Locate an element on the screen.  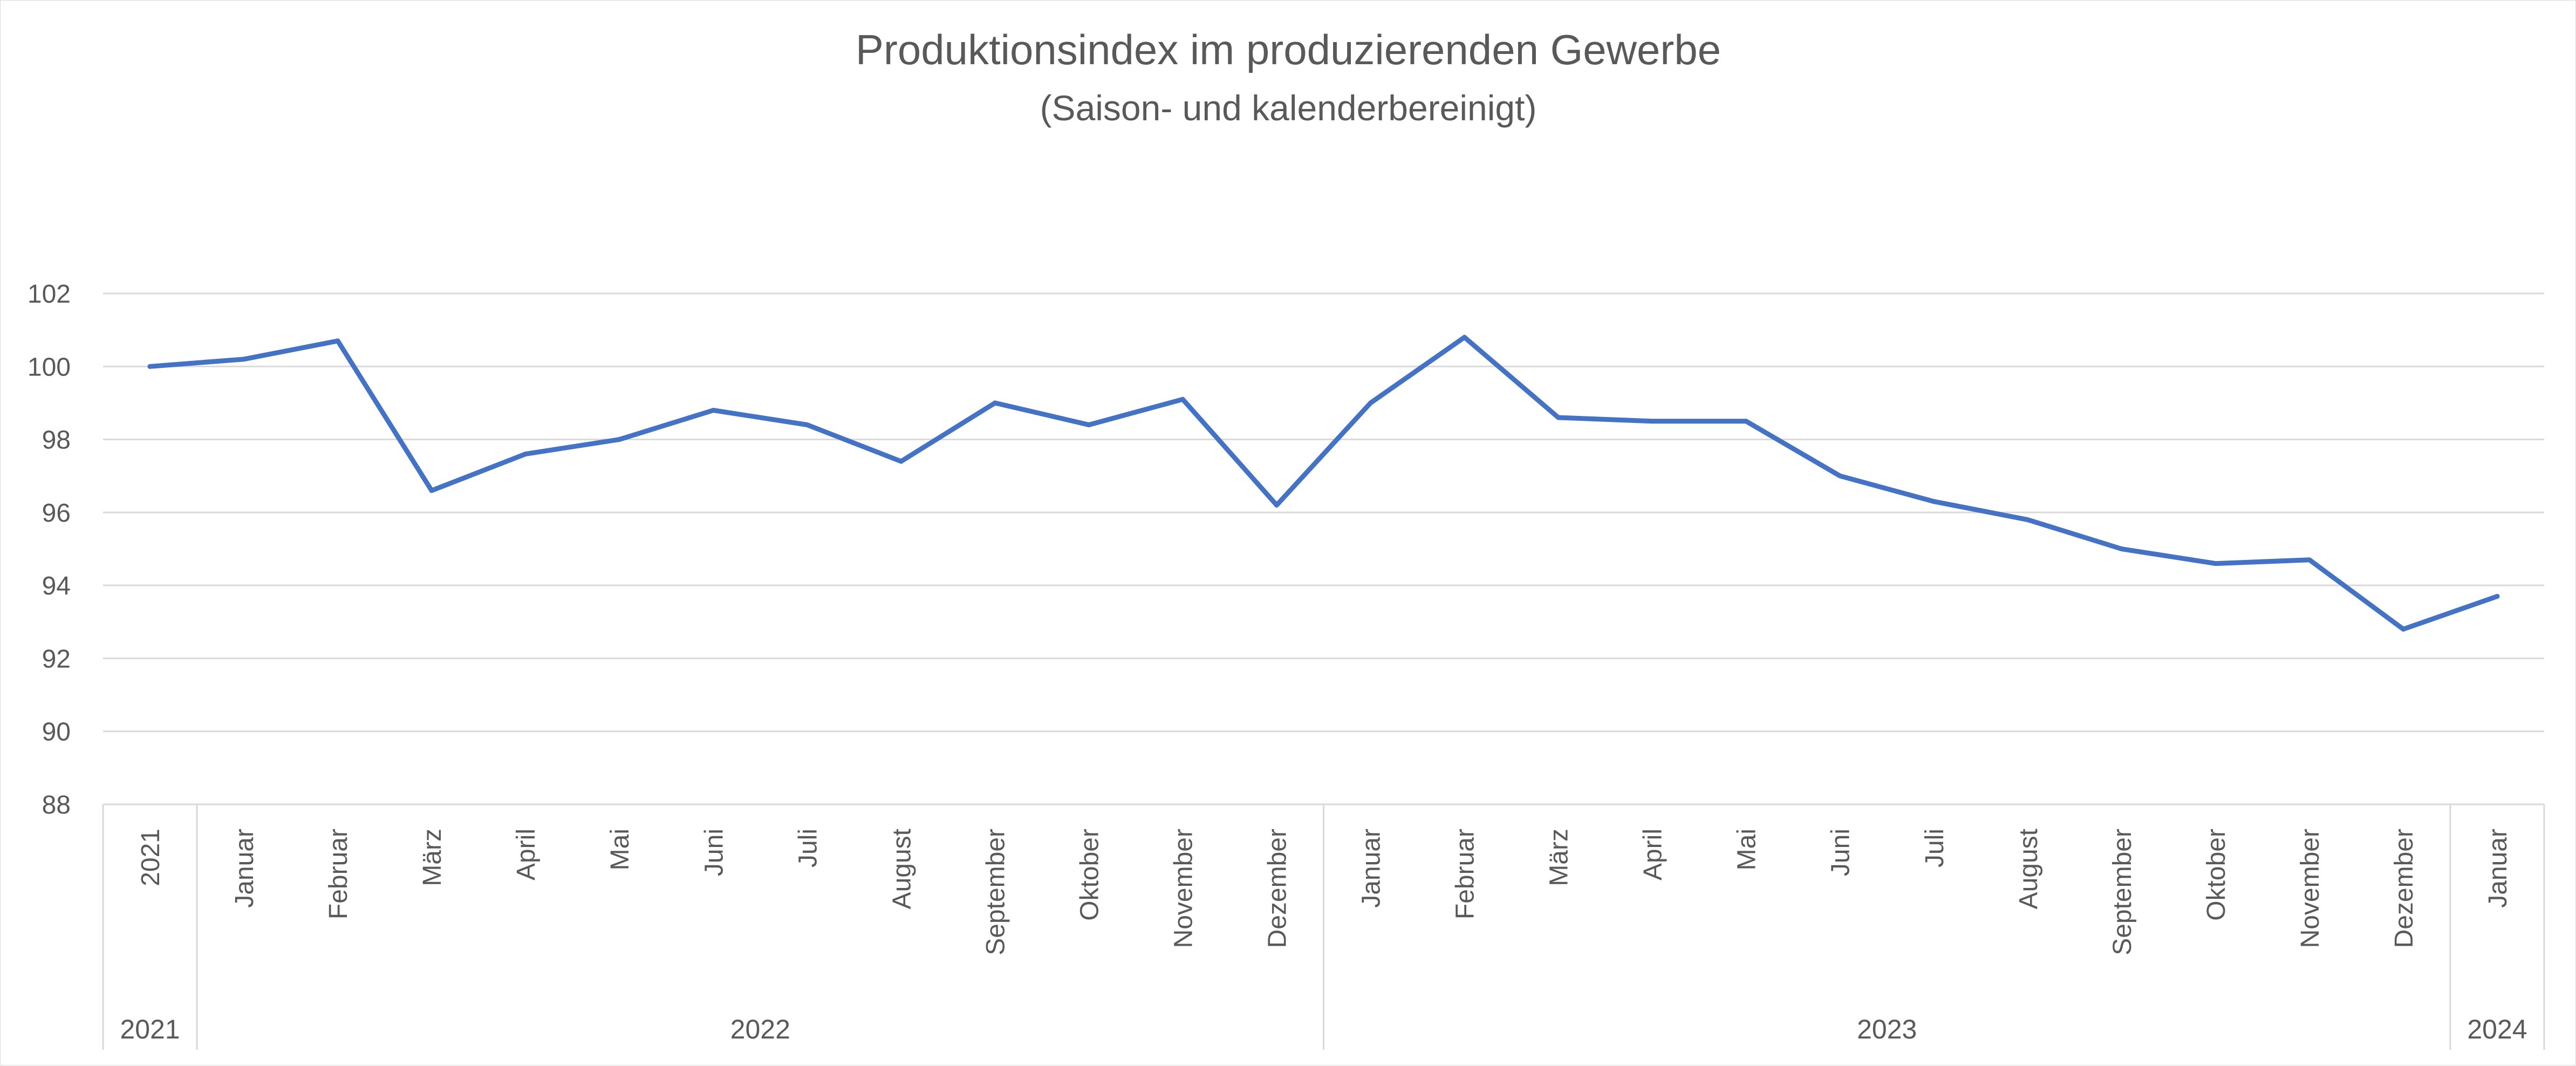
chart-subtitle: (Saison- und kalenderbereinigt) is located at coordinates (1288, 108).